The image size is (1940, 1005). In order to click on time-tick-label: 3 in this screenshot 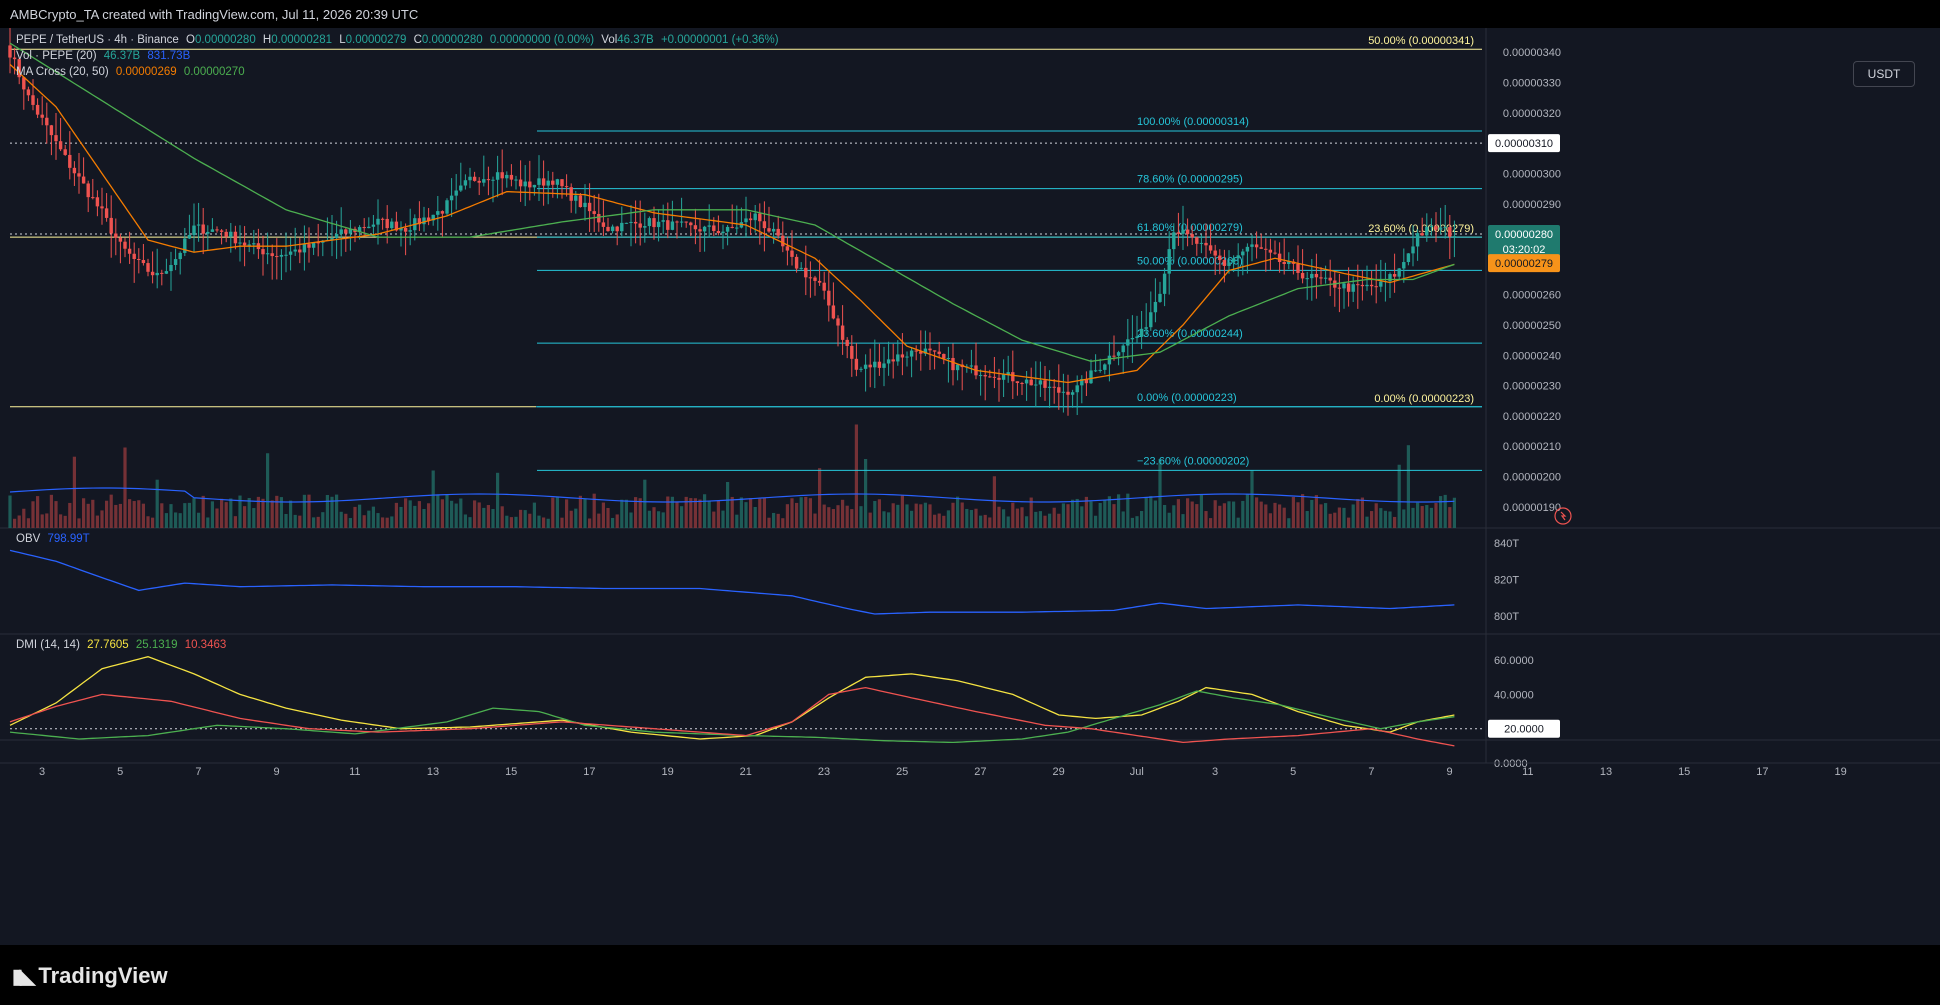, I will do `click(1215, 772)`.